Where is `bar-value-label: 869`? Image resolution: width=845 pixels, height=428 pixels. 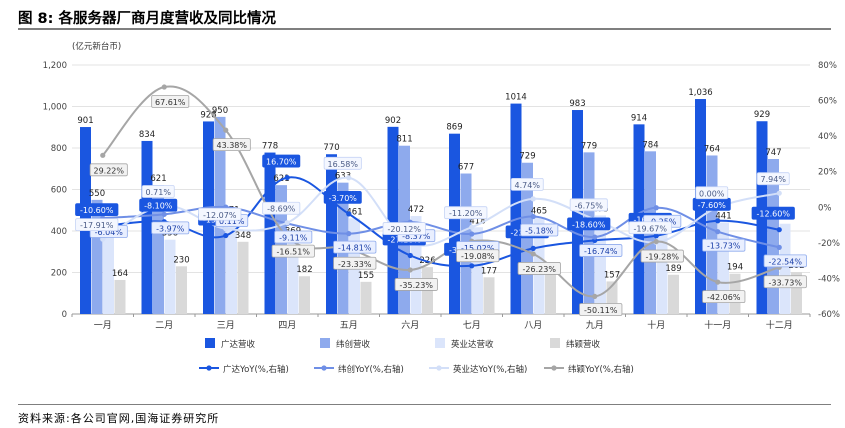
bar-value-label: 869 is located at coordinates (454, 128).